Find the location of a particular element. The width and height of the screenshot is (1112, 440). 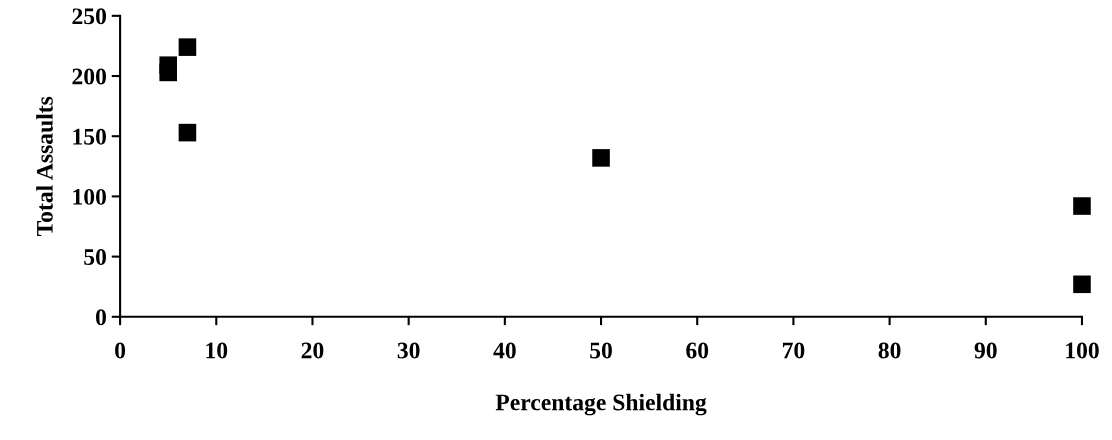

x-tick-label: 50 is located at coordinates (601, 350).